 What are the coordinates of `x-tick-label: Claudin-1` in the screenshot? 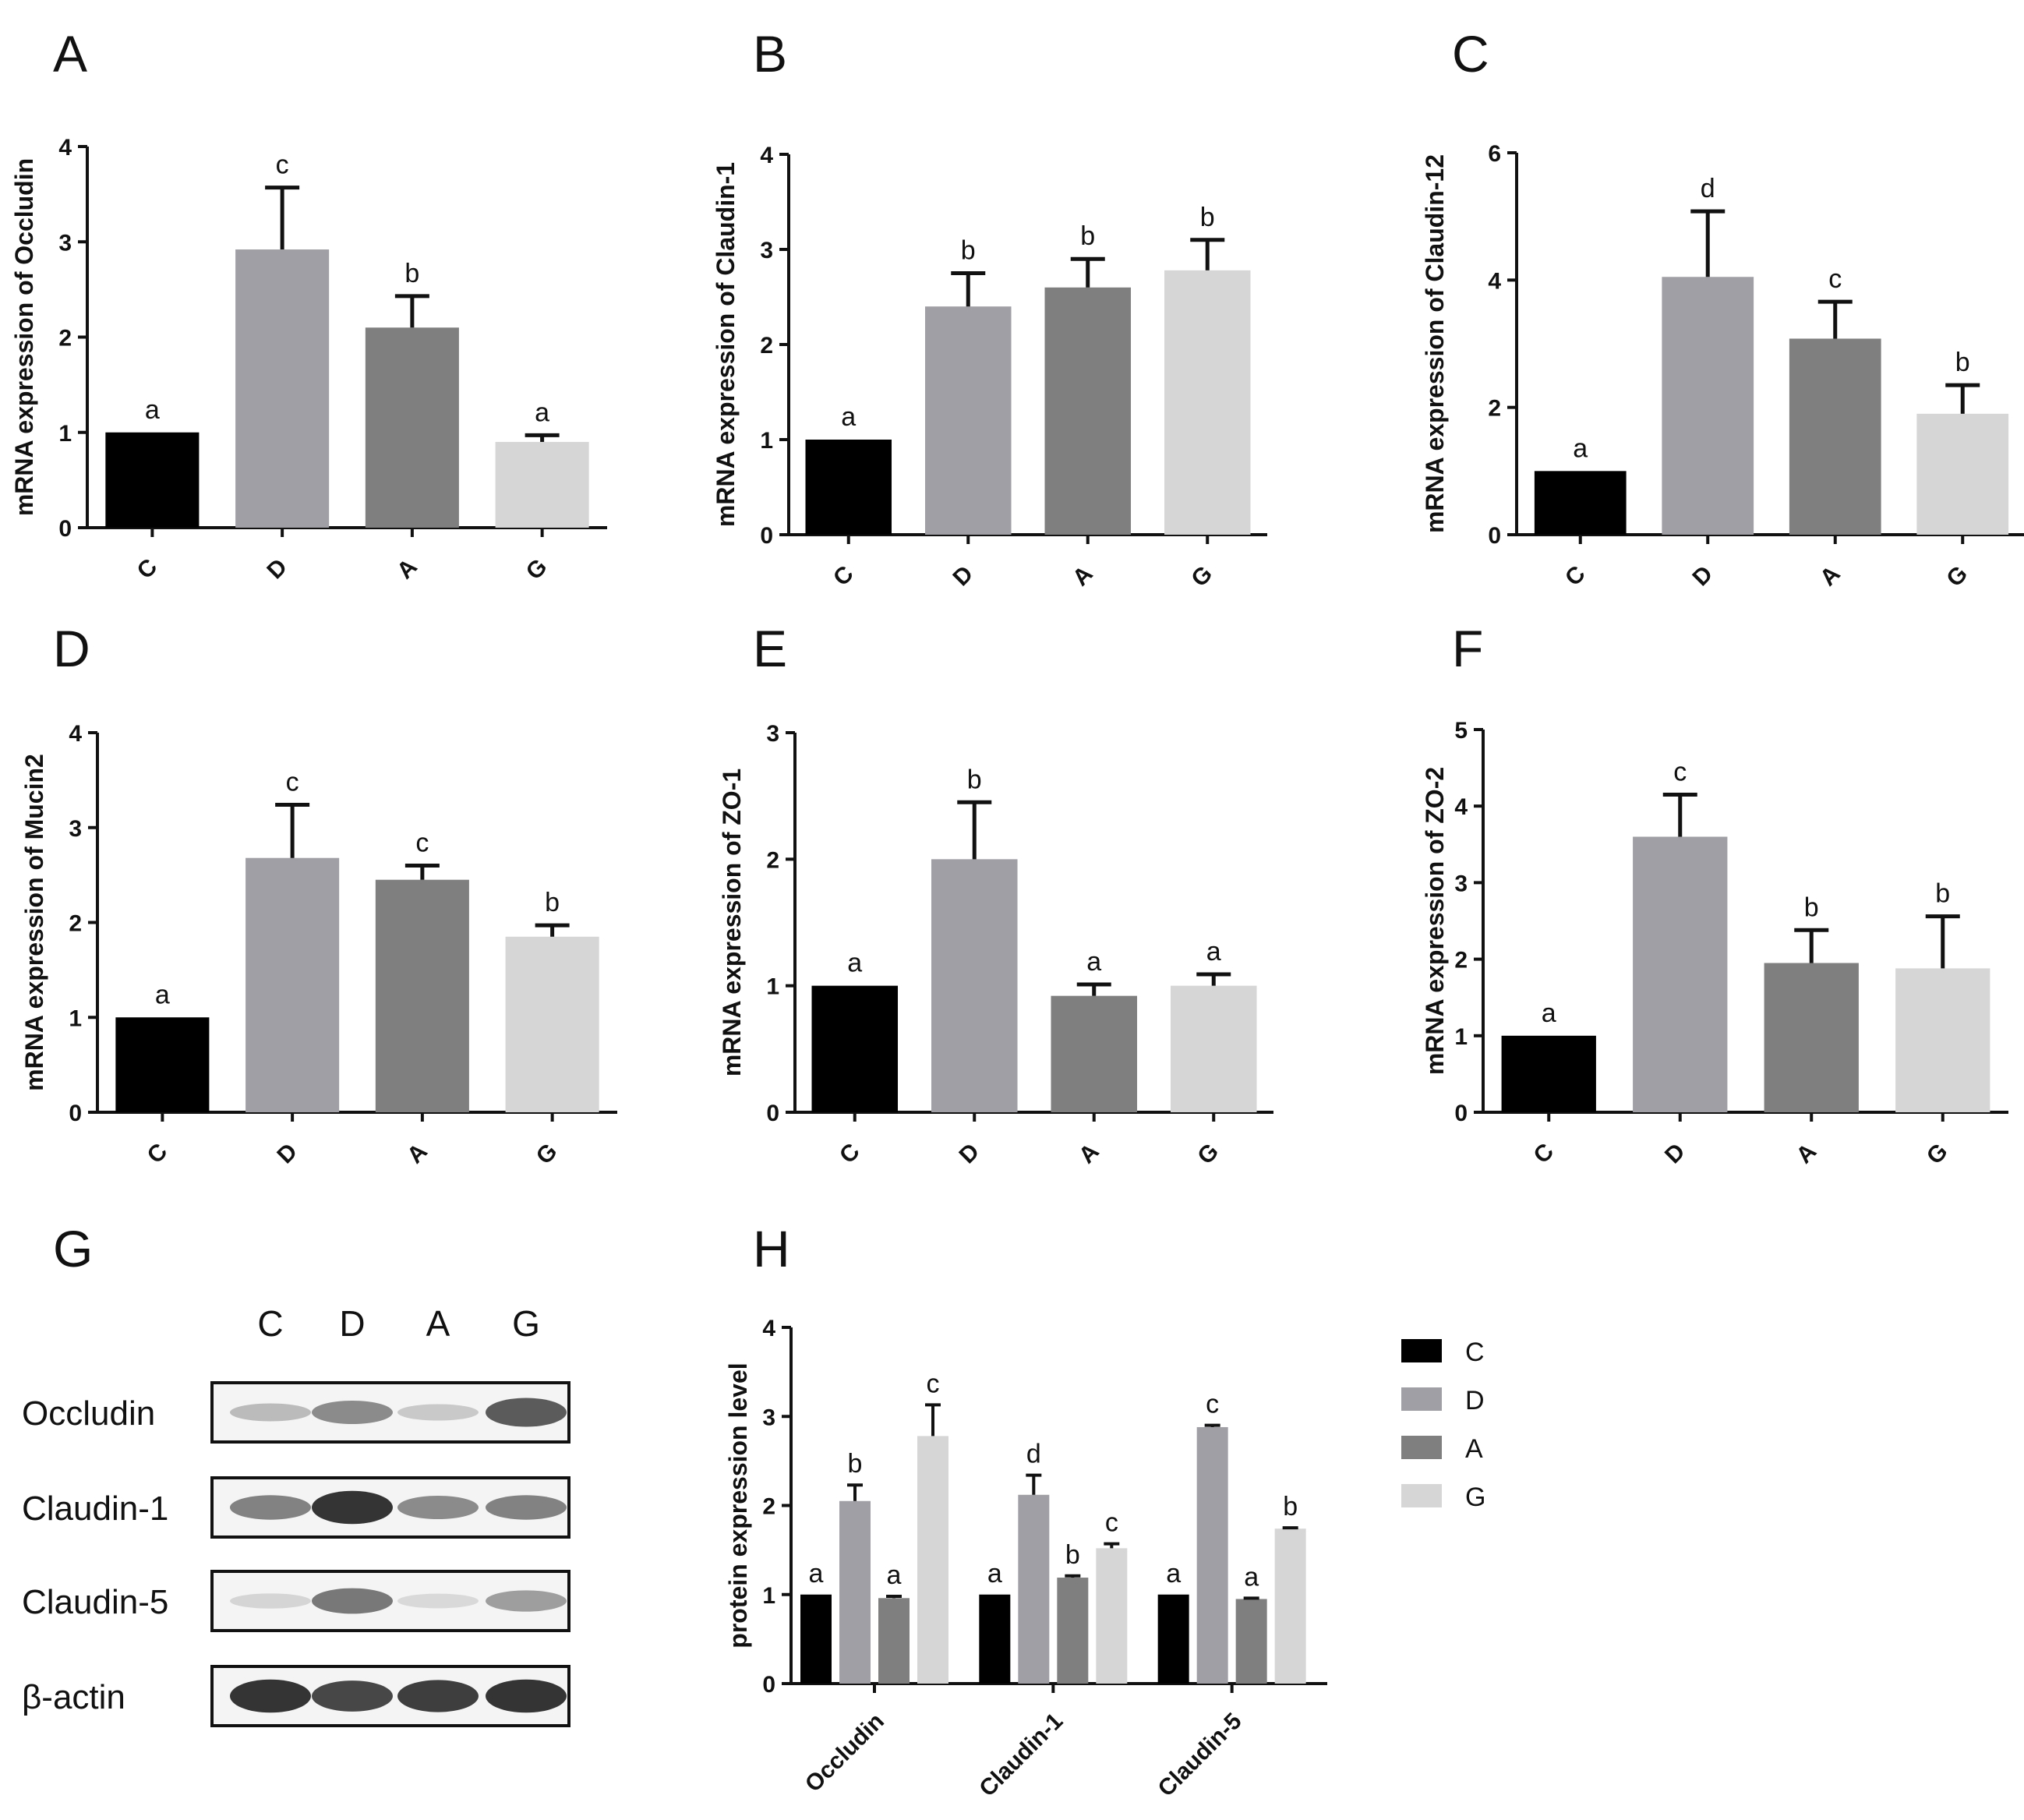 It's located at (1021, 1755).